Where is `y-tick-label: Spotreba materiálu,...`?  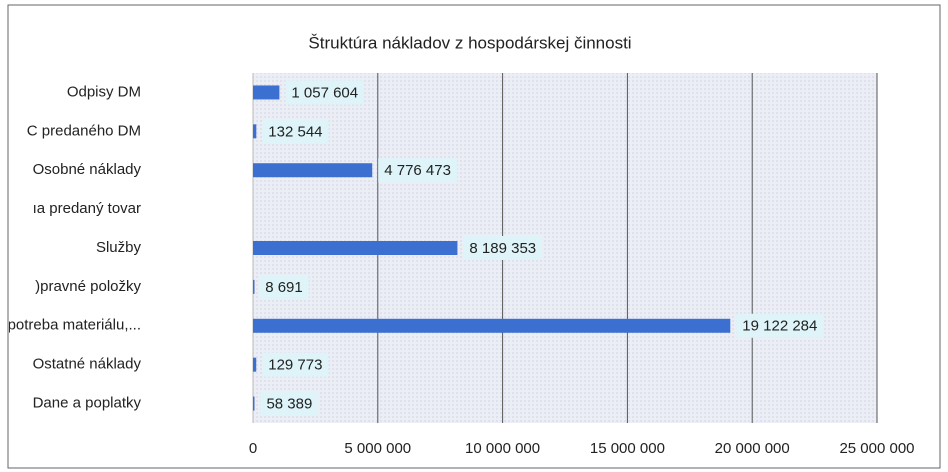
y-tick-label: Spotreba materiálu,... is located at coordinates (70, 325).